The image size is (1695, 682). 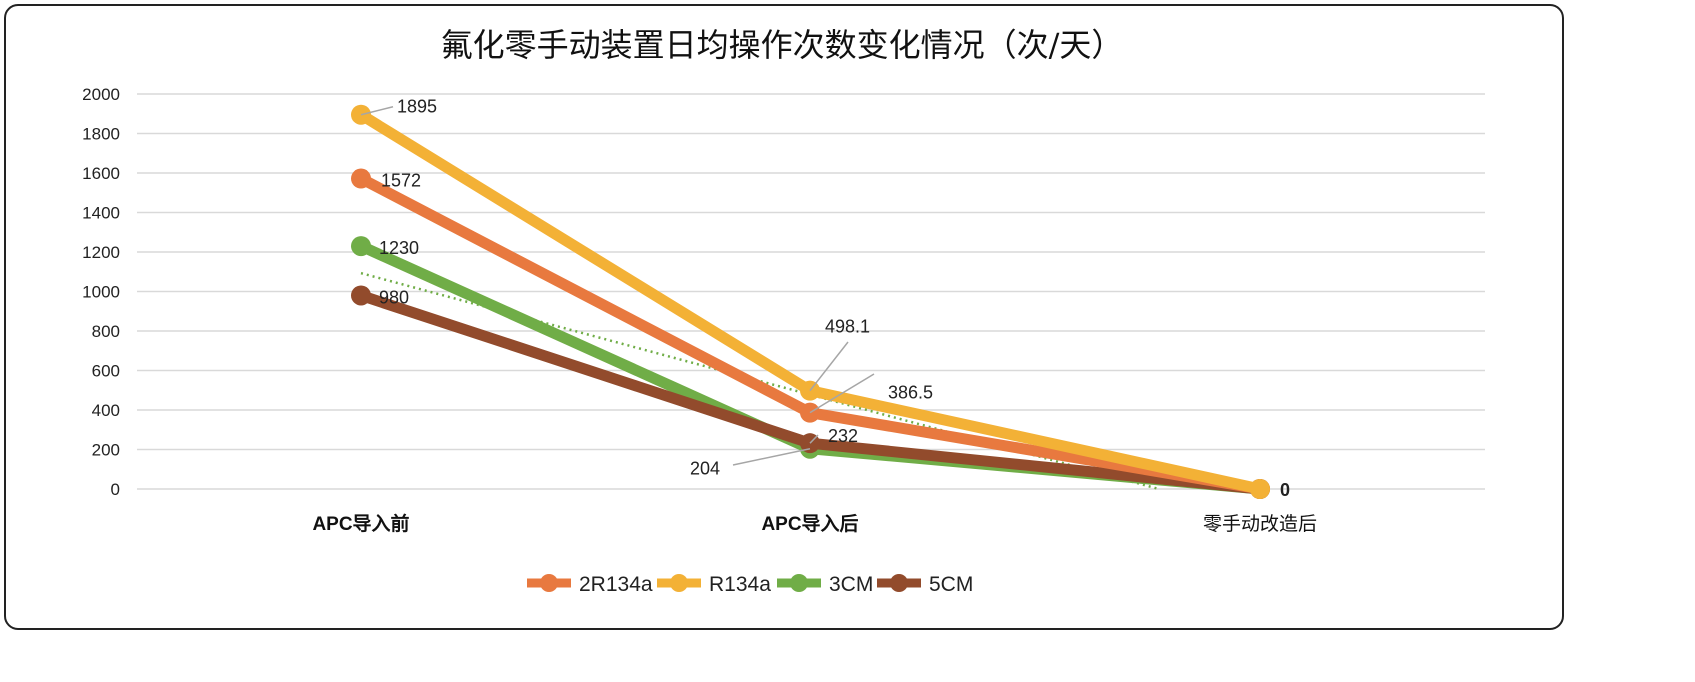 I want to click on legend-item-5CM: 5CM, so click(x=925, y=584).